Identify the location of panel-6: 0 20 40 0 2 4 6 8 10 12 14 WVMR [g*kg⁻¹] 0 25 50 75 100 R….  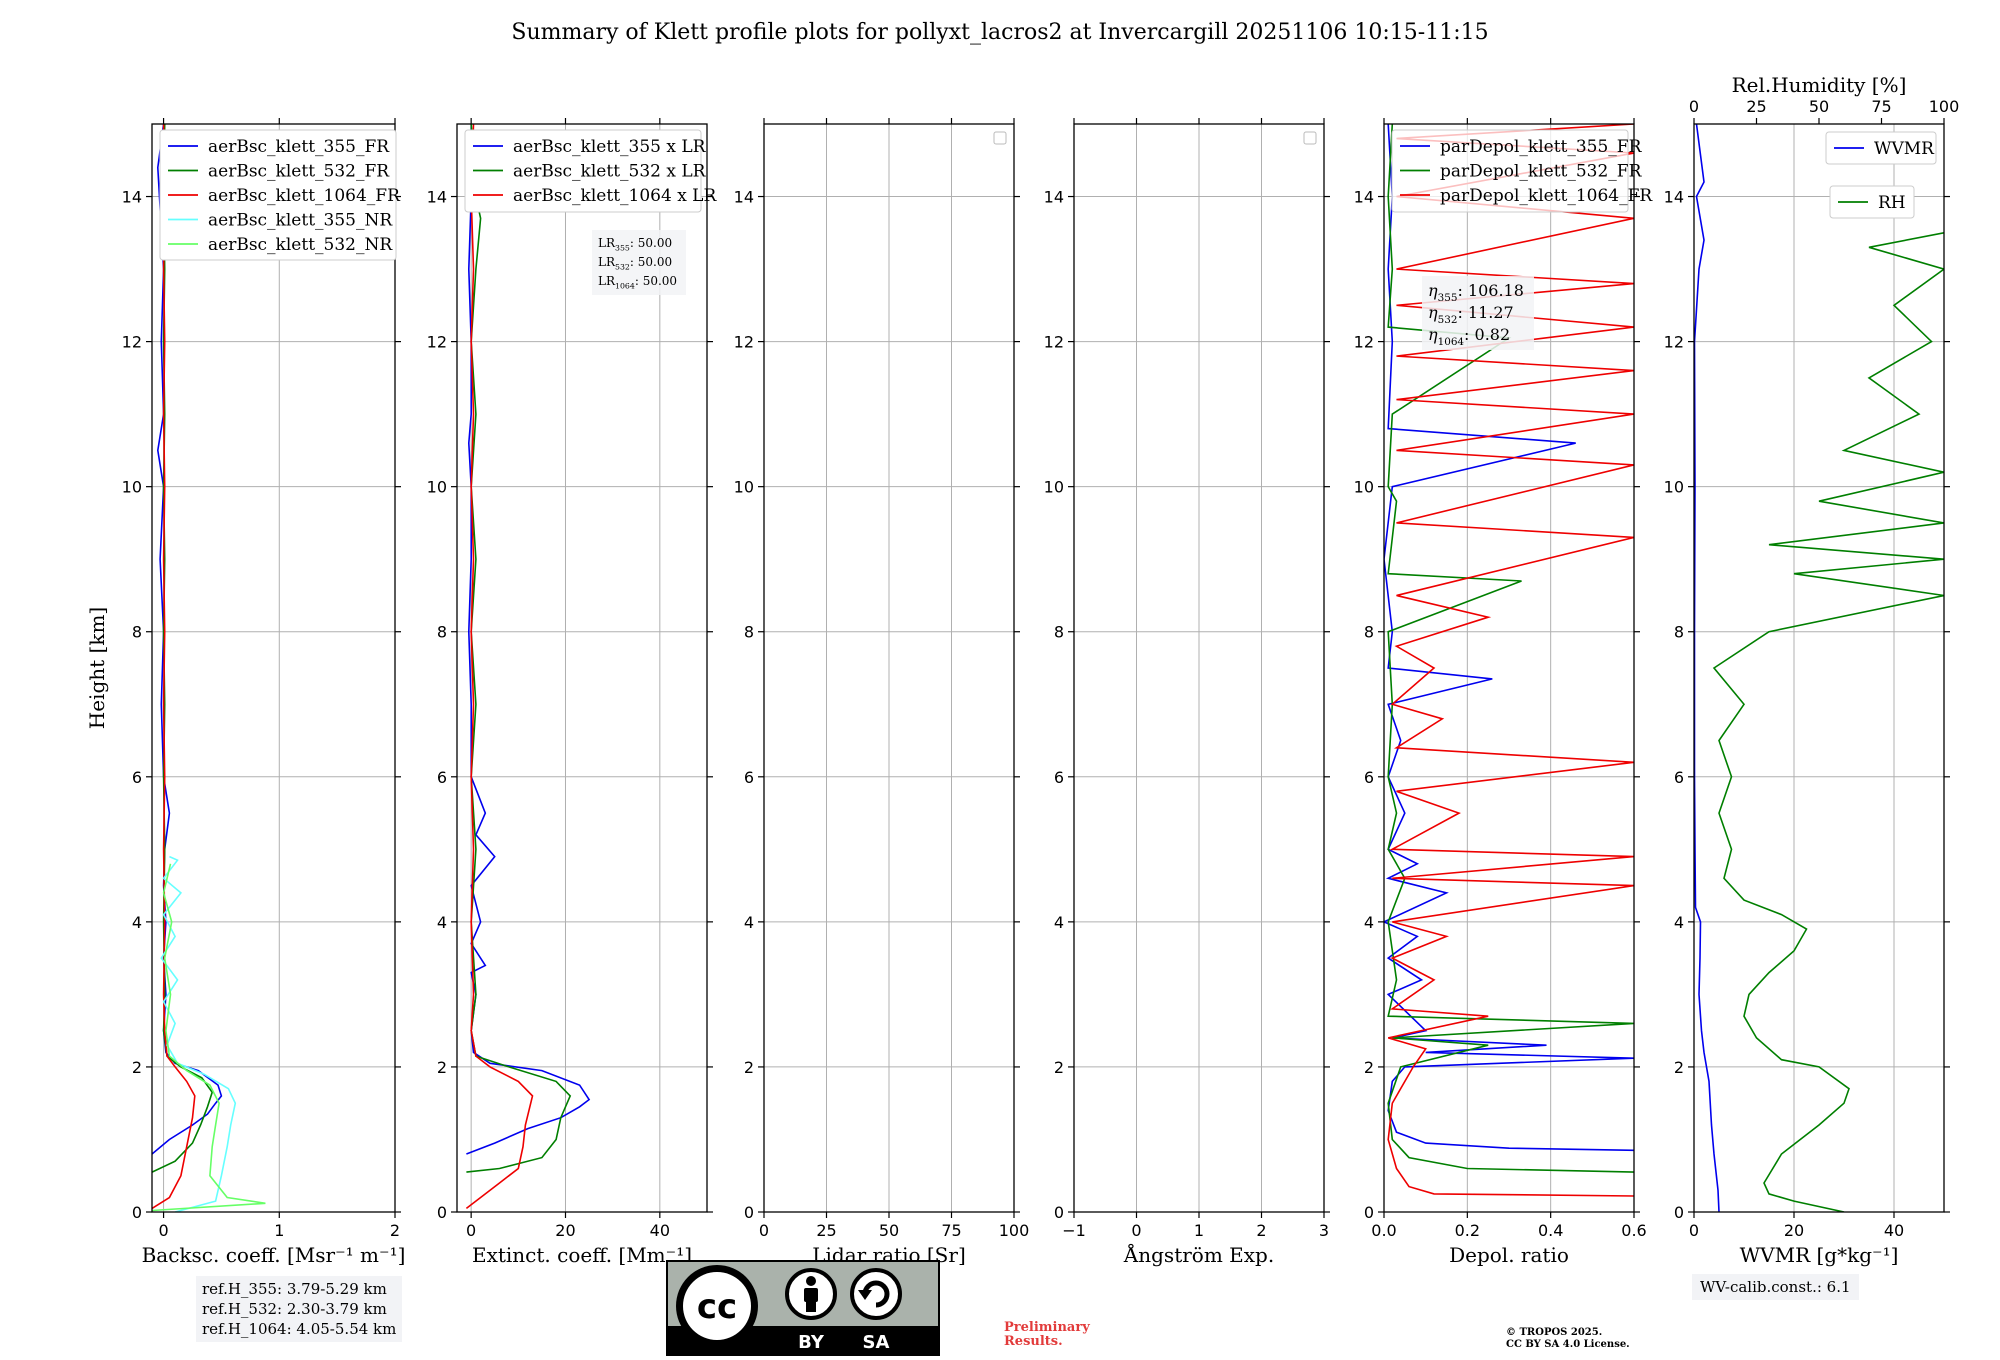
(1812, 670).